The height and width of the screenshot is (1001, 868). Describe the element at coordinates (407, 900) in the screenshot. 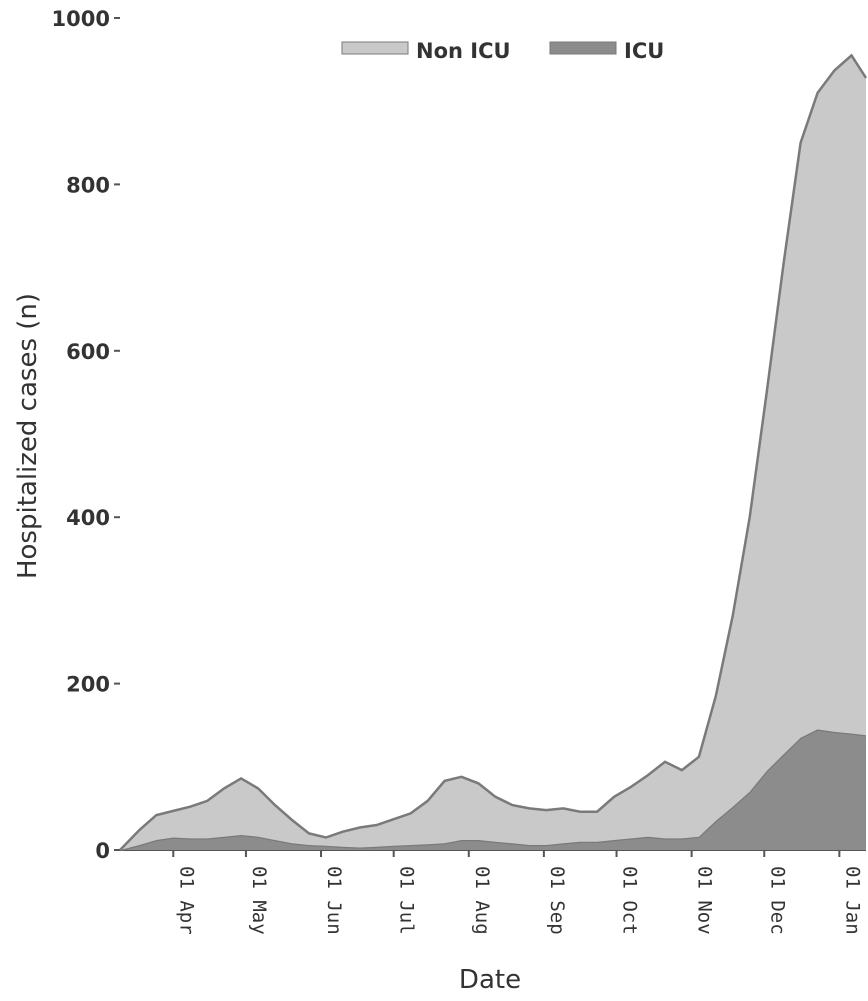

I see `x-tick-label: 01 Jul` at that location.